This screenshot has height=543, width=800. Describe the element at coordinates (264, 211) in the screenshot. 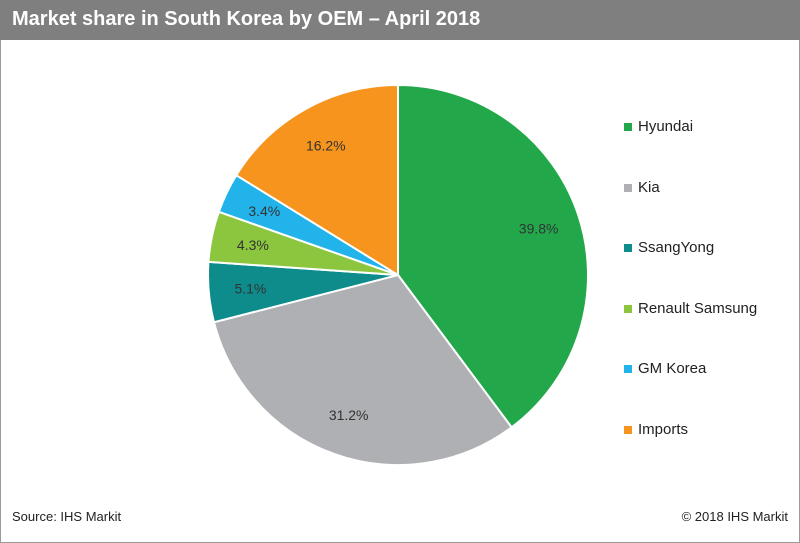

I see `data-label-gm-korea: 3.4%` at that location.